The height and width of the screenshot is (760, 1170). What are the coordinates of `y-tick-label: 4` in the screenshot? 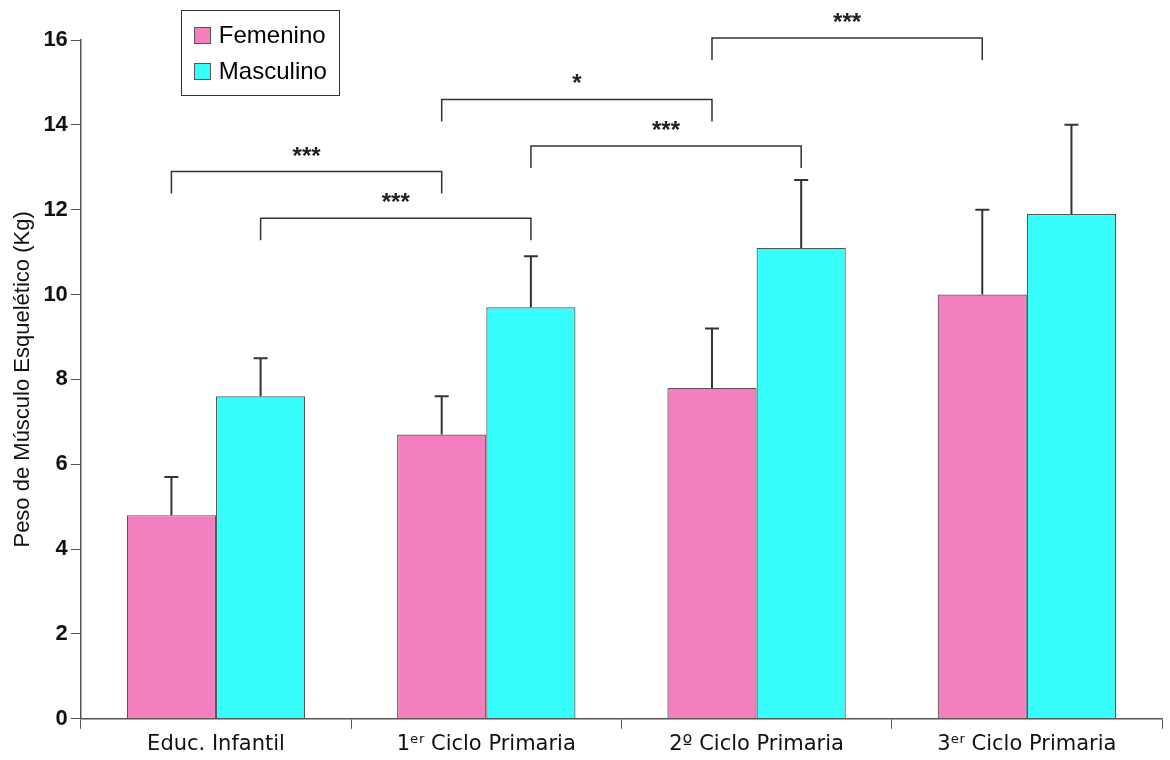 It's located at (62, 548).